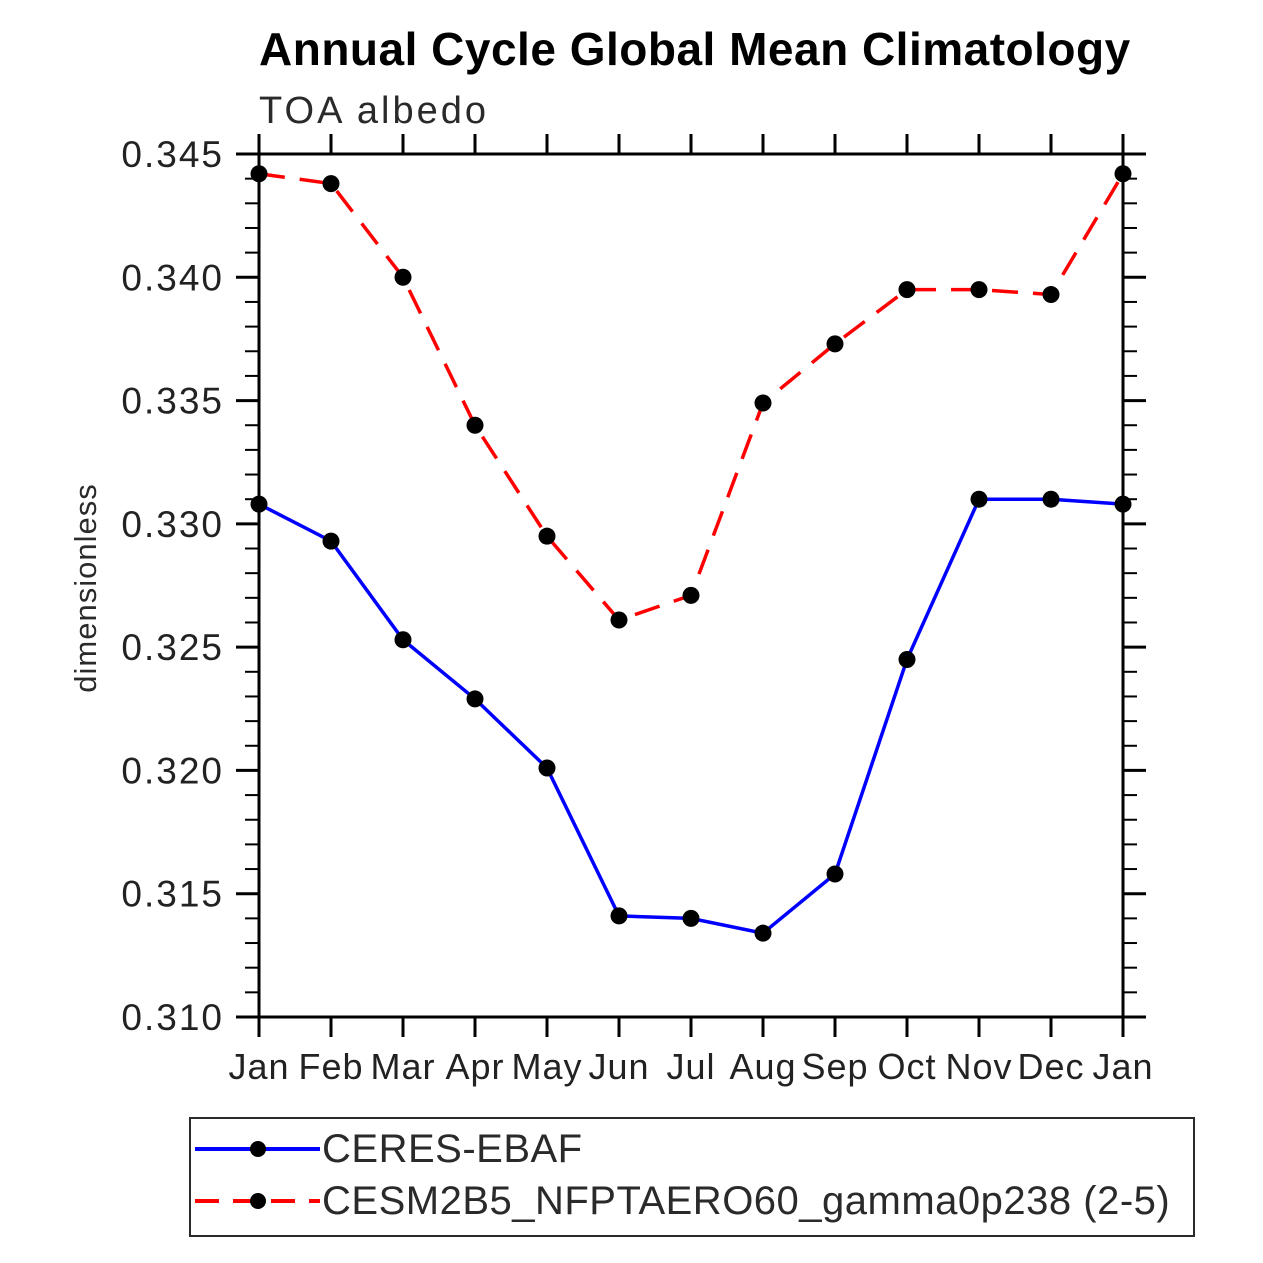 Image resolution: width=1263 pixels, height=1263 pixels. I want to click on legend-sample-dashed-red, so click(257, 1201).